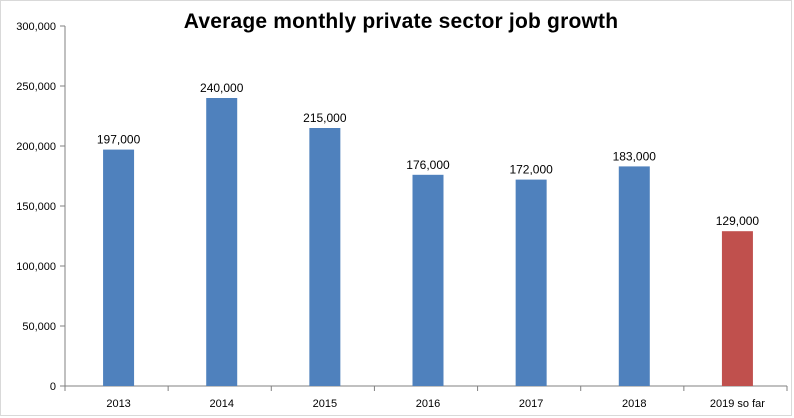 This screenshot has height=418, width=794. Describe the element at coordinates (36, 267) in the screenshot. I see `y-tick-label: 100,000` at that location.